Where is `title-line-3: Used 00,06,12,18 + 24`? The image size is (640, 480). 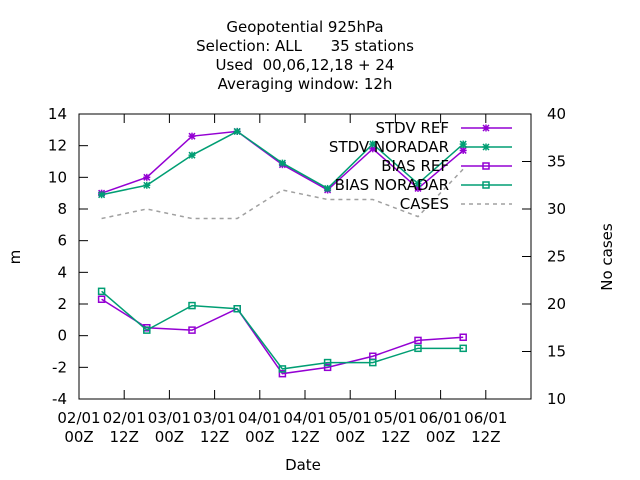
title-line-3: Used 00,06,12,18 + 24 is located at coordinates (305, 65).